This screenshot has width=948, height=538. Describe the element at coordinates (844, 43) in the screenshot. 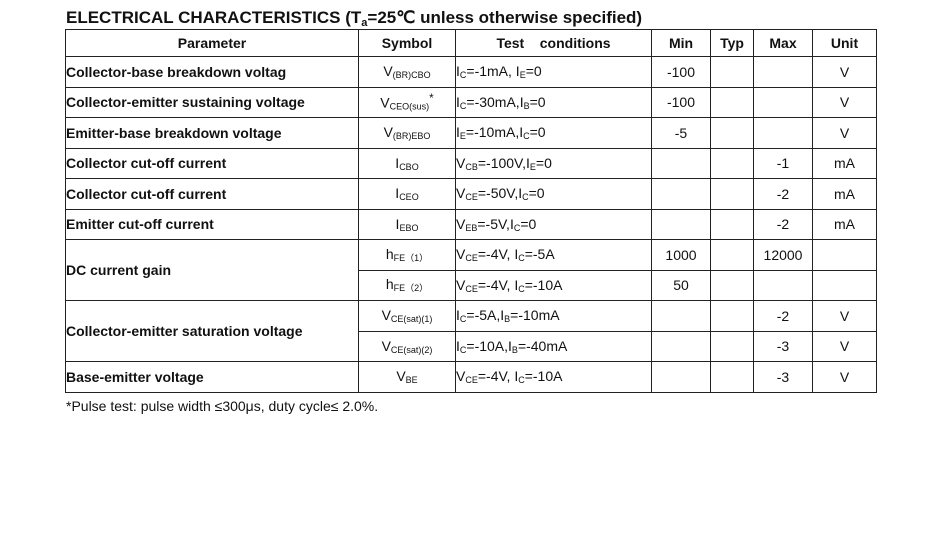

I see `header-unit: Unit` at that location.